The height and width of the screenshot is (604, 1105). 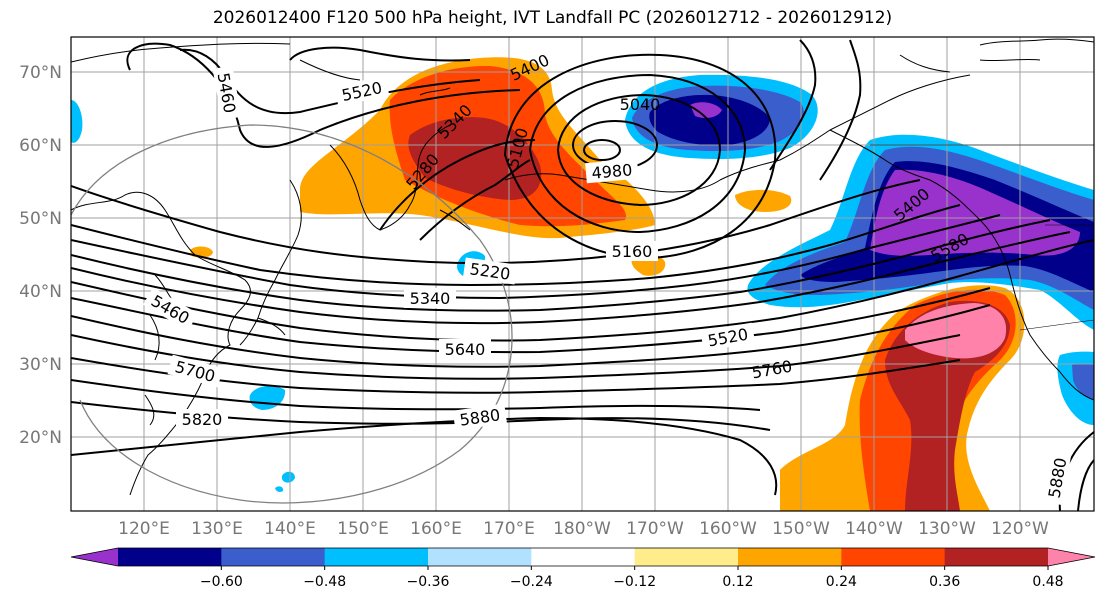 I want to click on colorbar-tick-label: −0.24, so click(x=531, y=582).